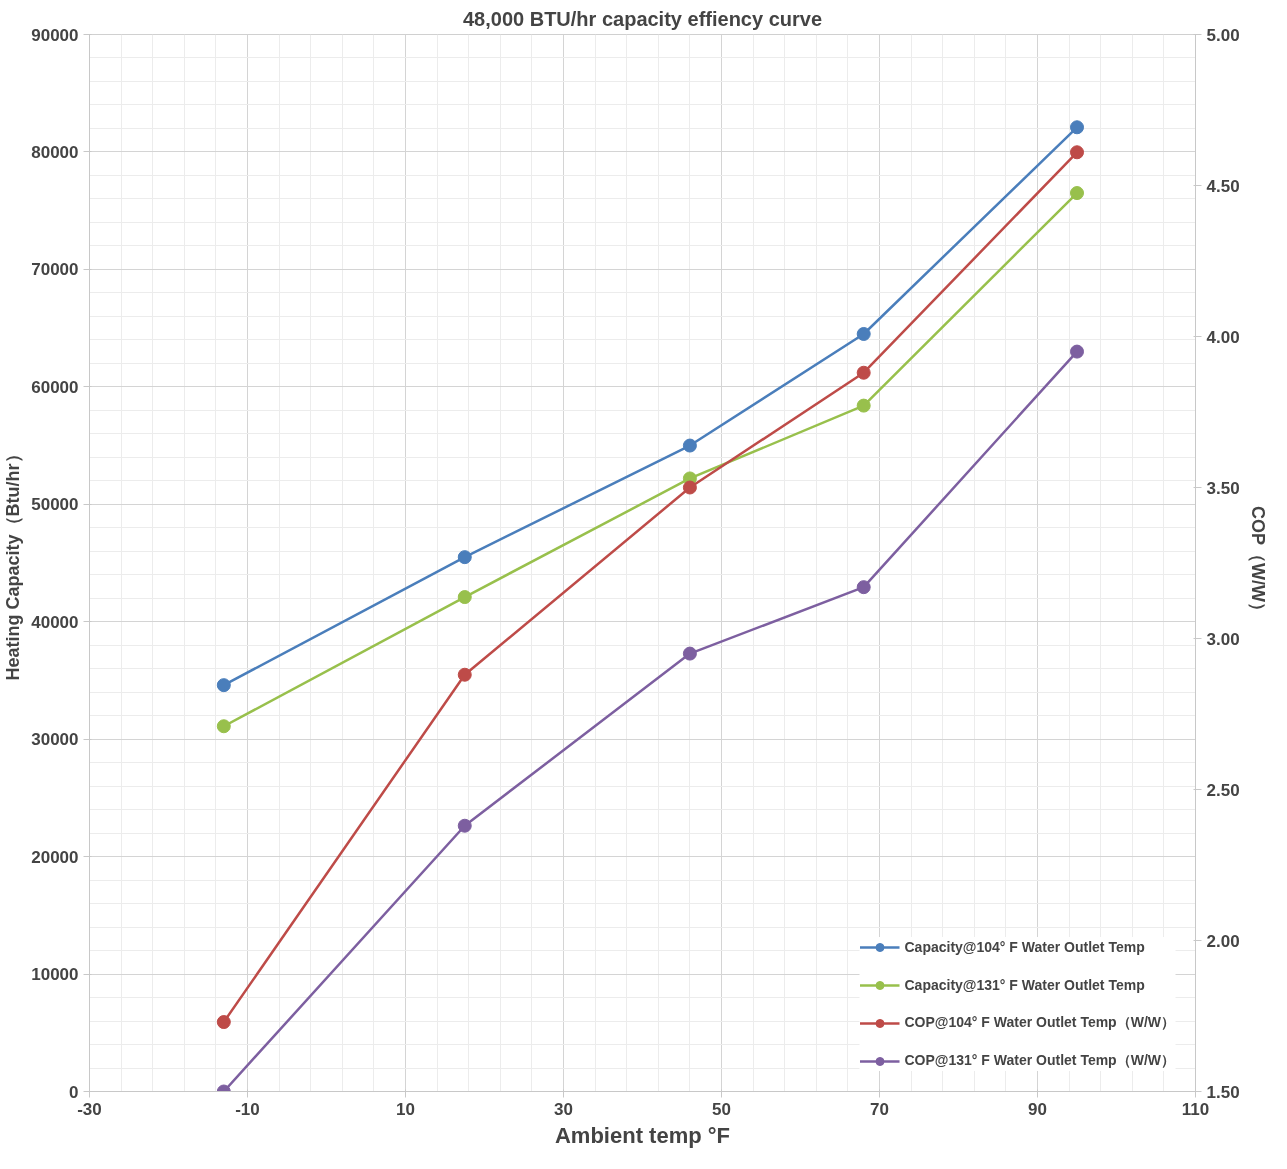 The image size is (1287, 1169). Describe the element at coordinates (55, 740) in the screenshot. I see `y-tick-label: 30000` at that location.